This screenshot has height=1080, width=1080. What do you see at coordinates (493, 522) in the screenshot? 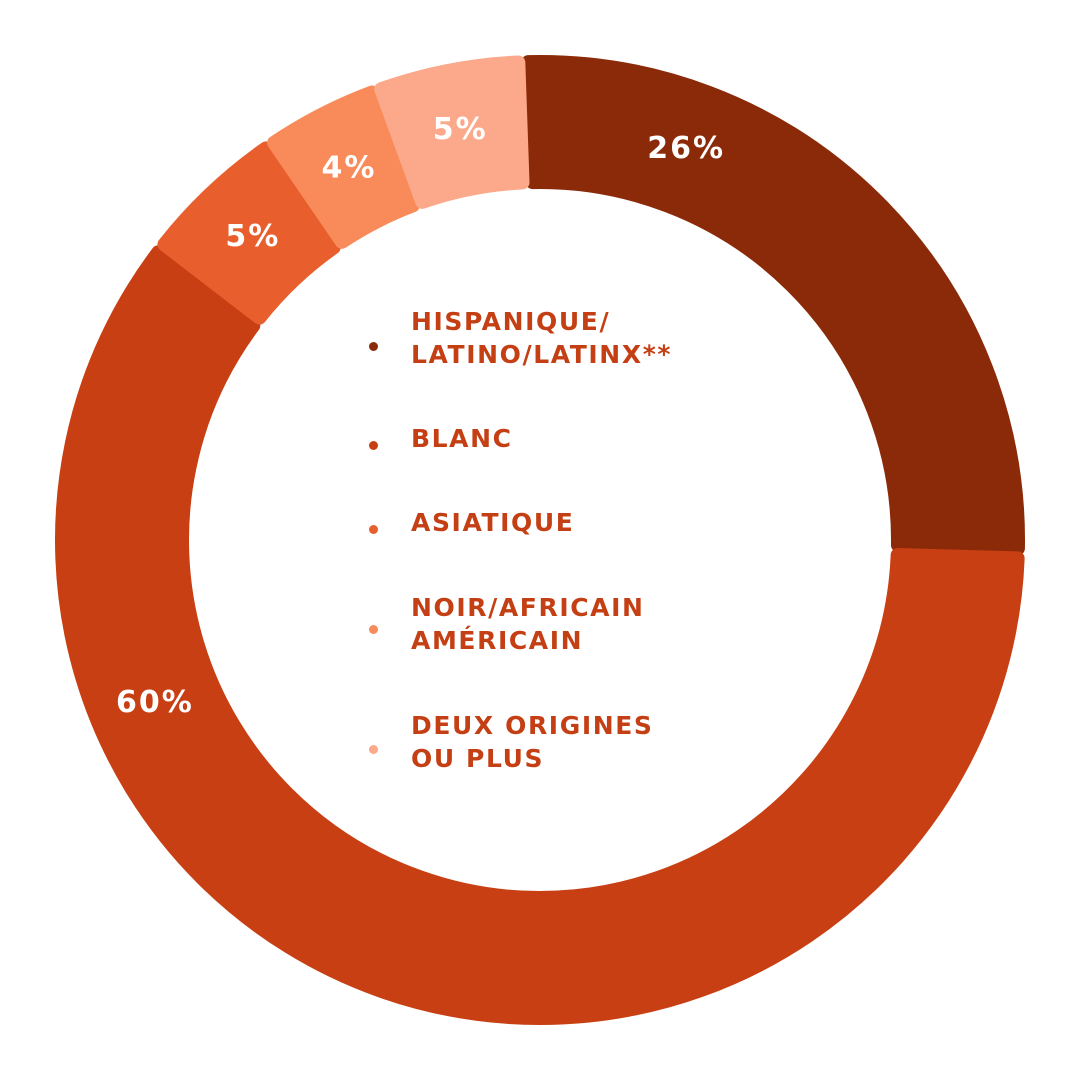
I see `legend-label-asiatique: ASIATIQUE` at bounding box center [493, 522].